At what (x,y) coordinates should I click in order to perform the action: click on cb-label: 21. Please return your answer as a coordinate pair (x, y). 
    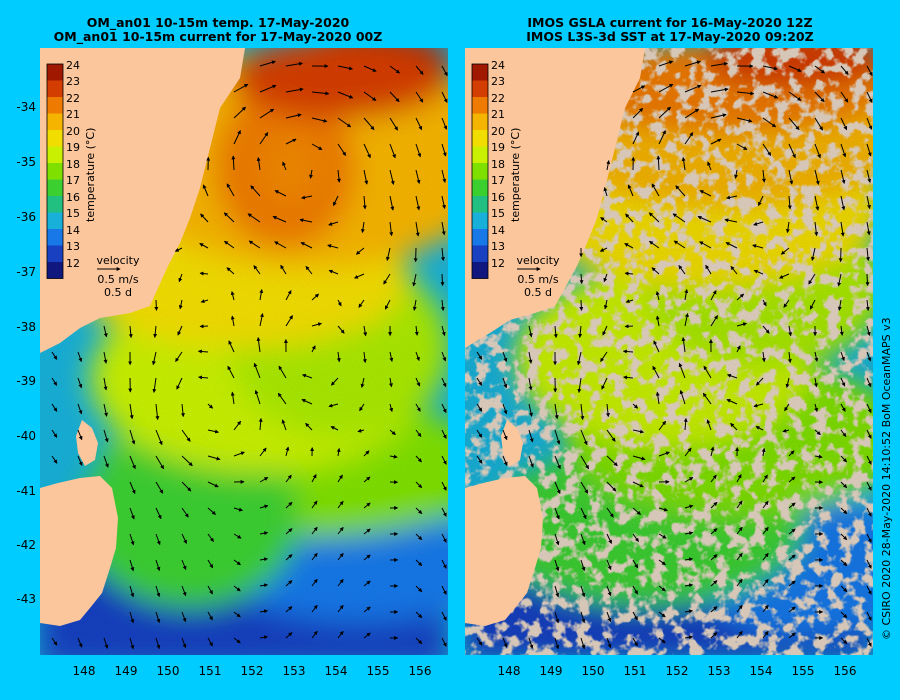
    Looking at the image, I should click on (498, 114).